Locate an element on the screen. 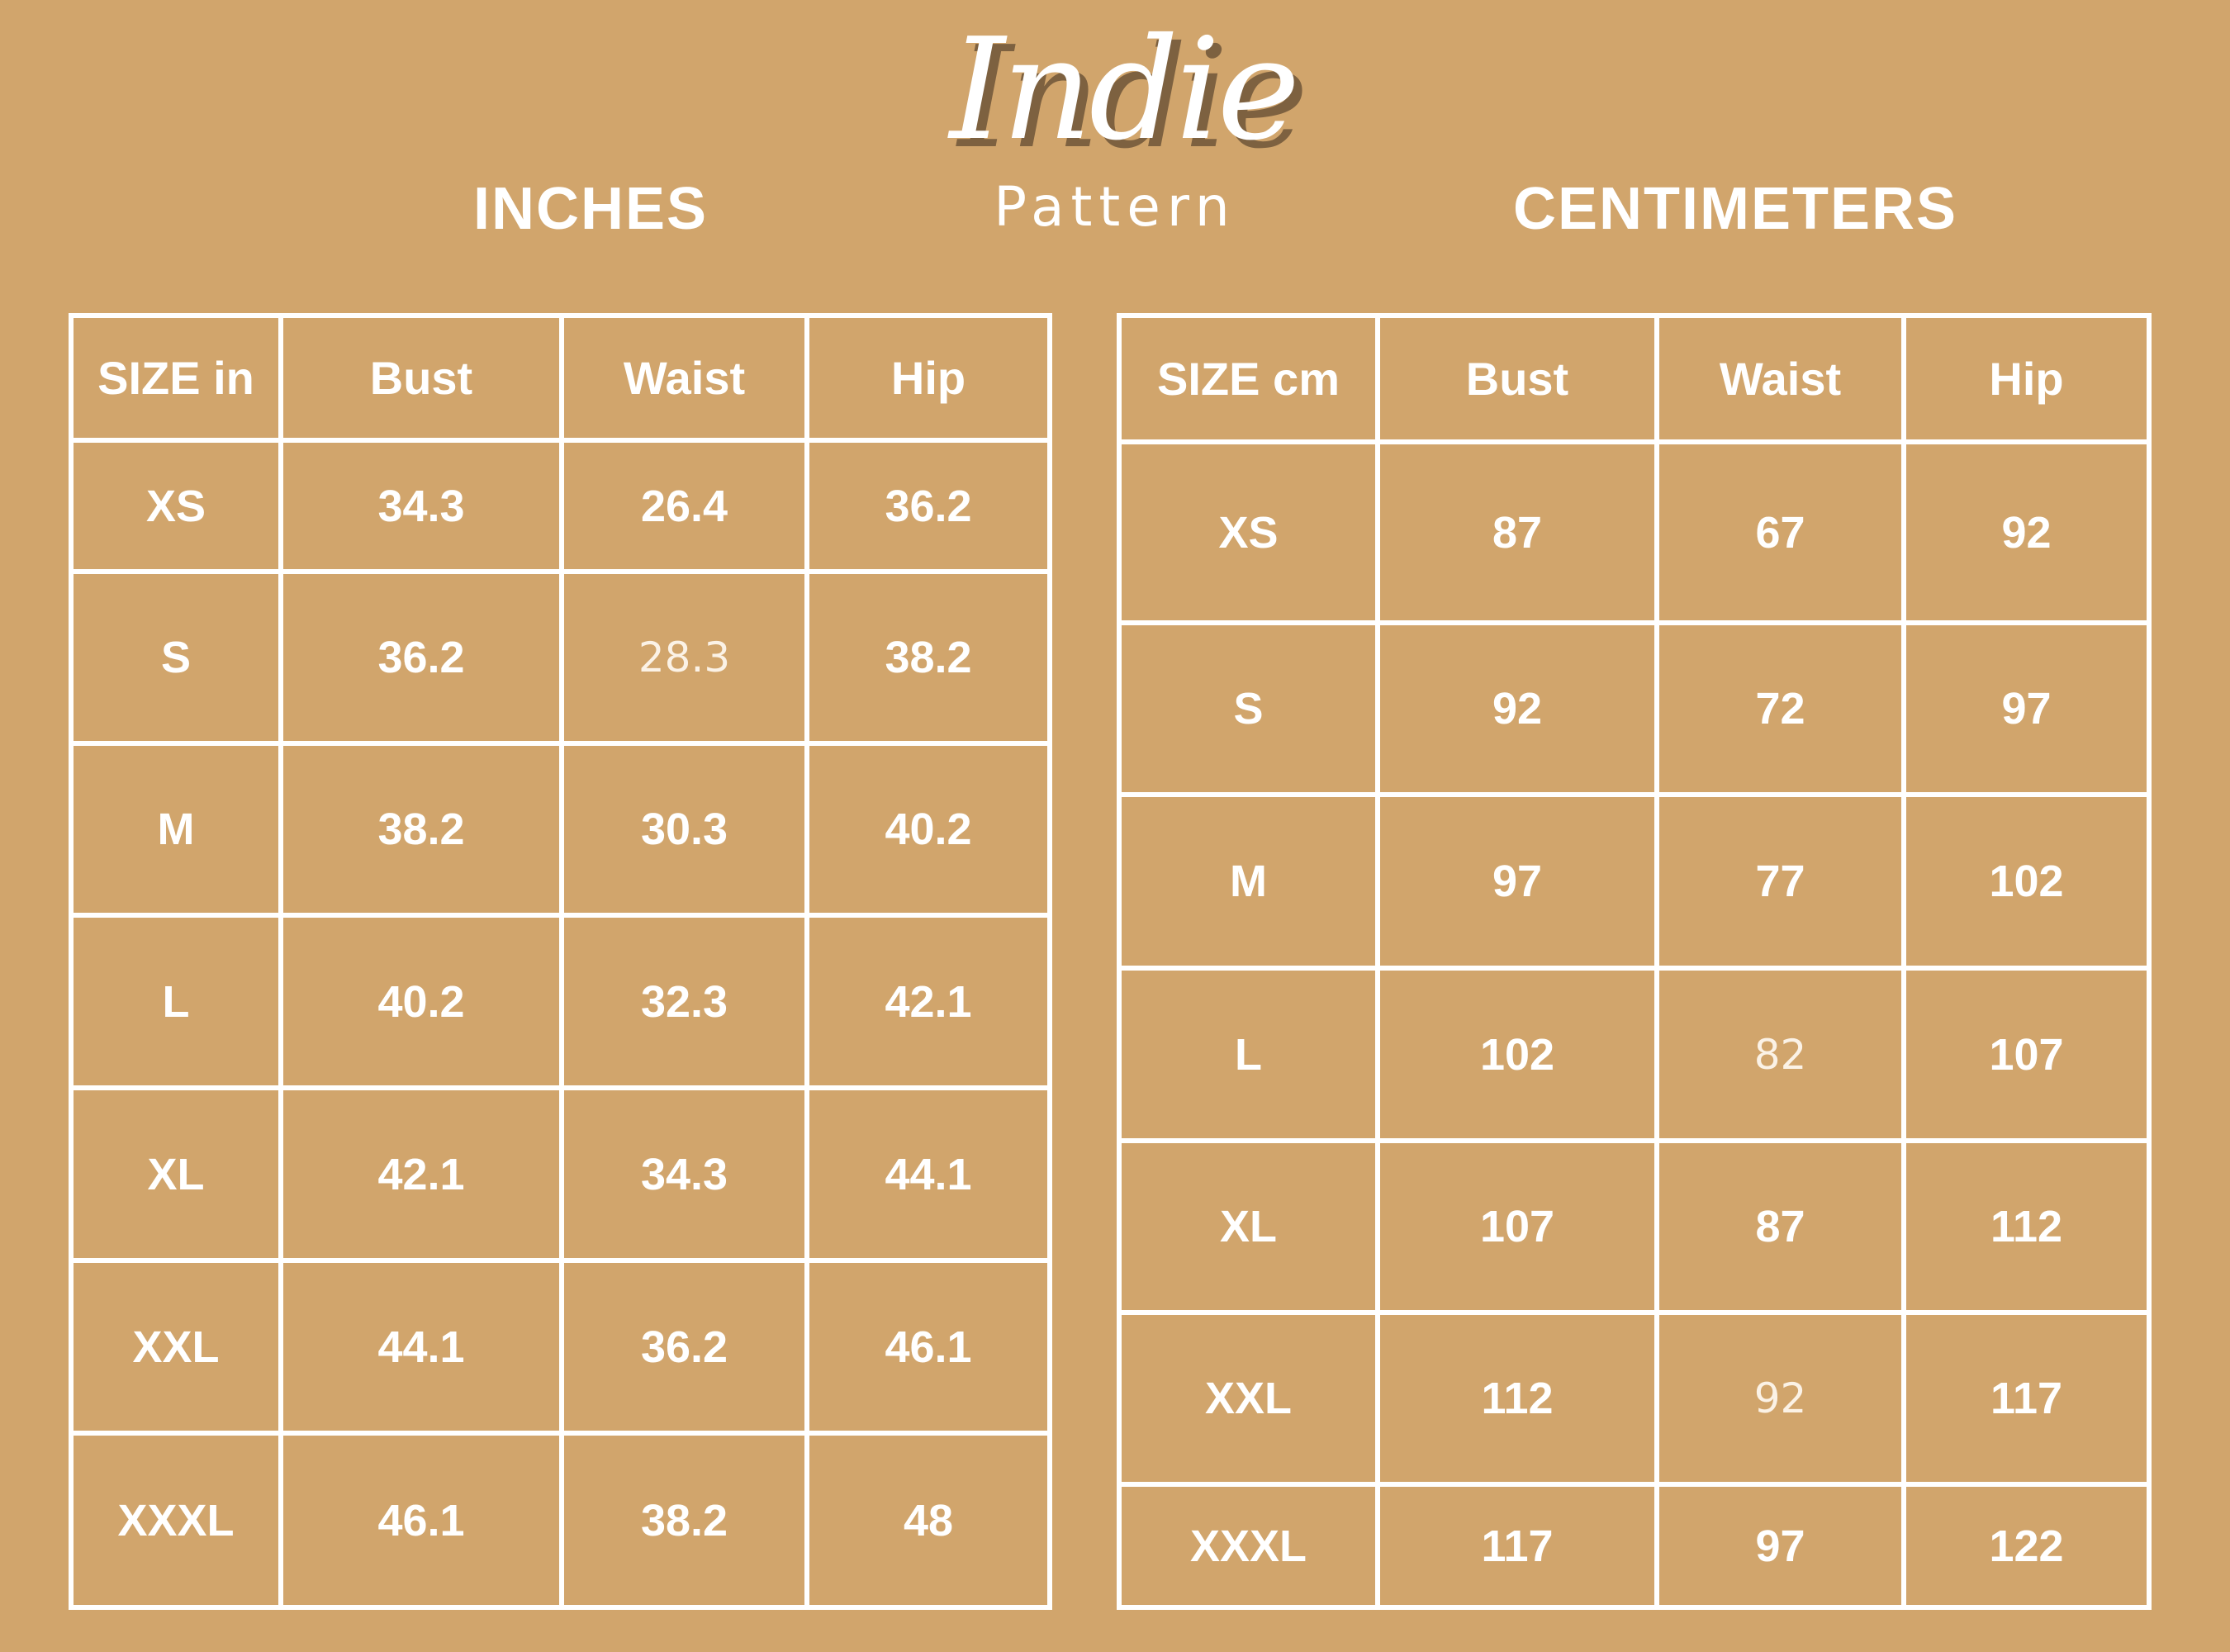 The width and height of the screenshot is (2230, 1652). logo-subtitle: Pattern is located at coordinates (1115, 207).